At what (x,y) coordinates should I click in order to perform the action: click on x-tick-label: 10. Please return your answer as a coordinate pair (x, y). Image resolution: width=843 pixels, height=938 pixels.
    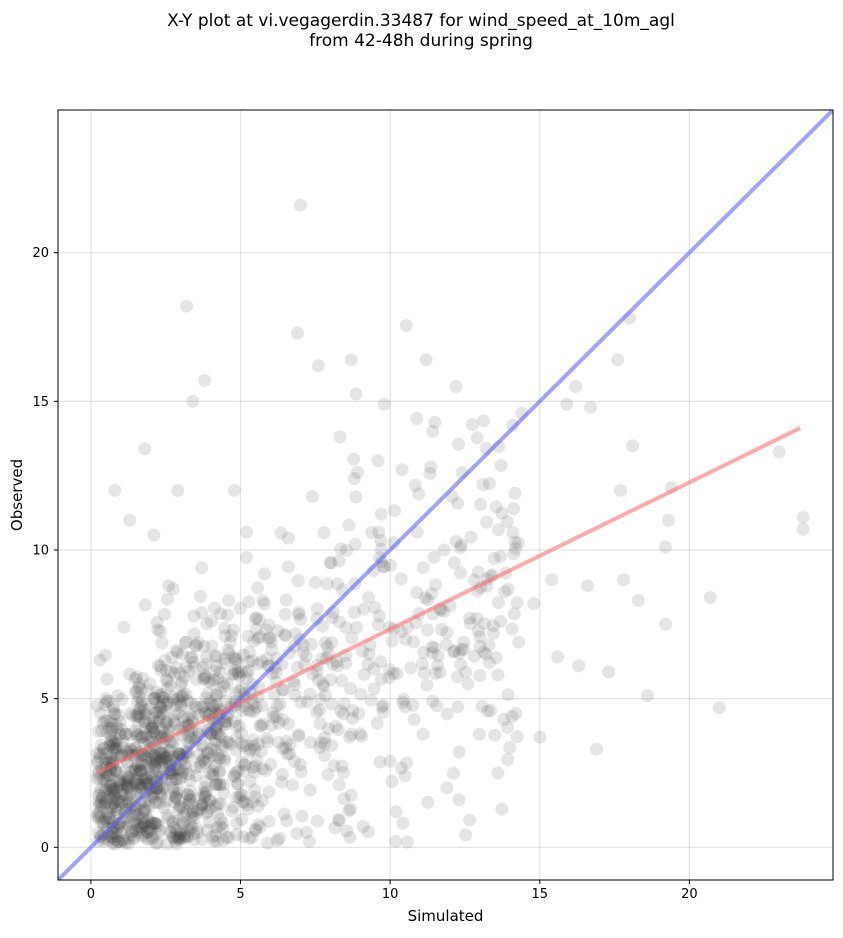
    Looking at the image, I should click on (390, 894).